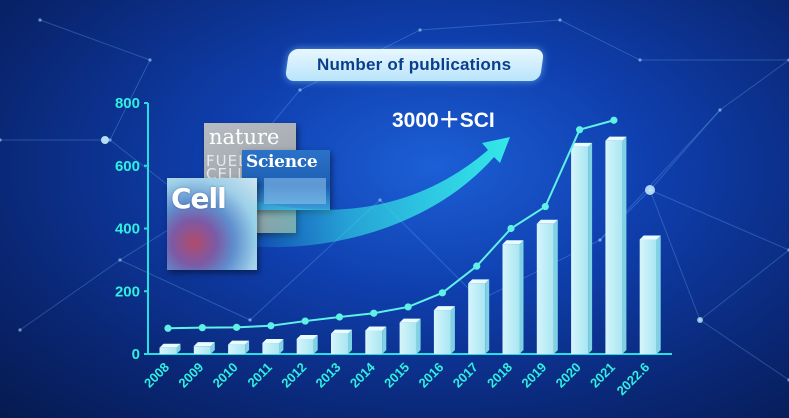 The width and height of the screenshot is (789, 418). What do you see at coordinates (396, 375) in the screenshot?
I see `x-tick-label: 2015` at bounding box center [396, 375].